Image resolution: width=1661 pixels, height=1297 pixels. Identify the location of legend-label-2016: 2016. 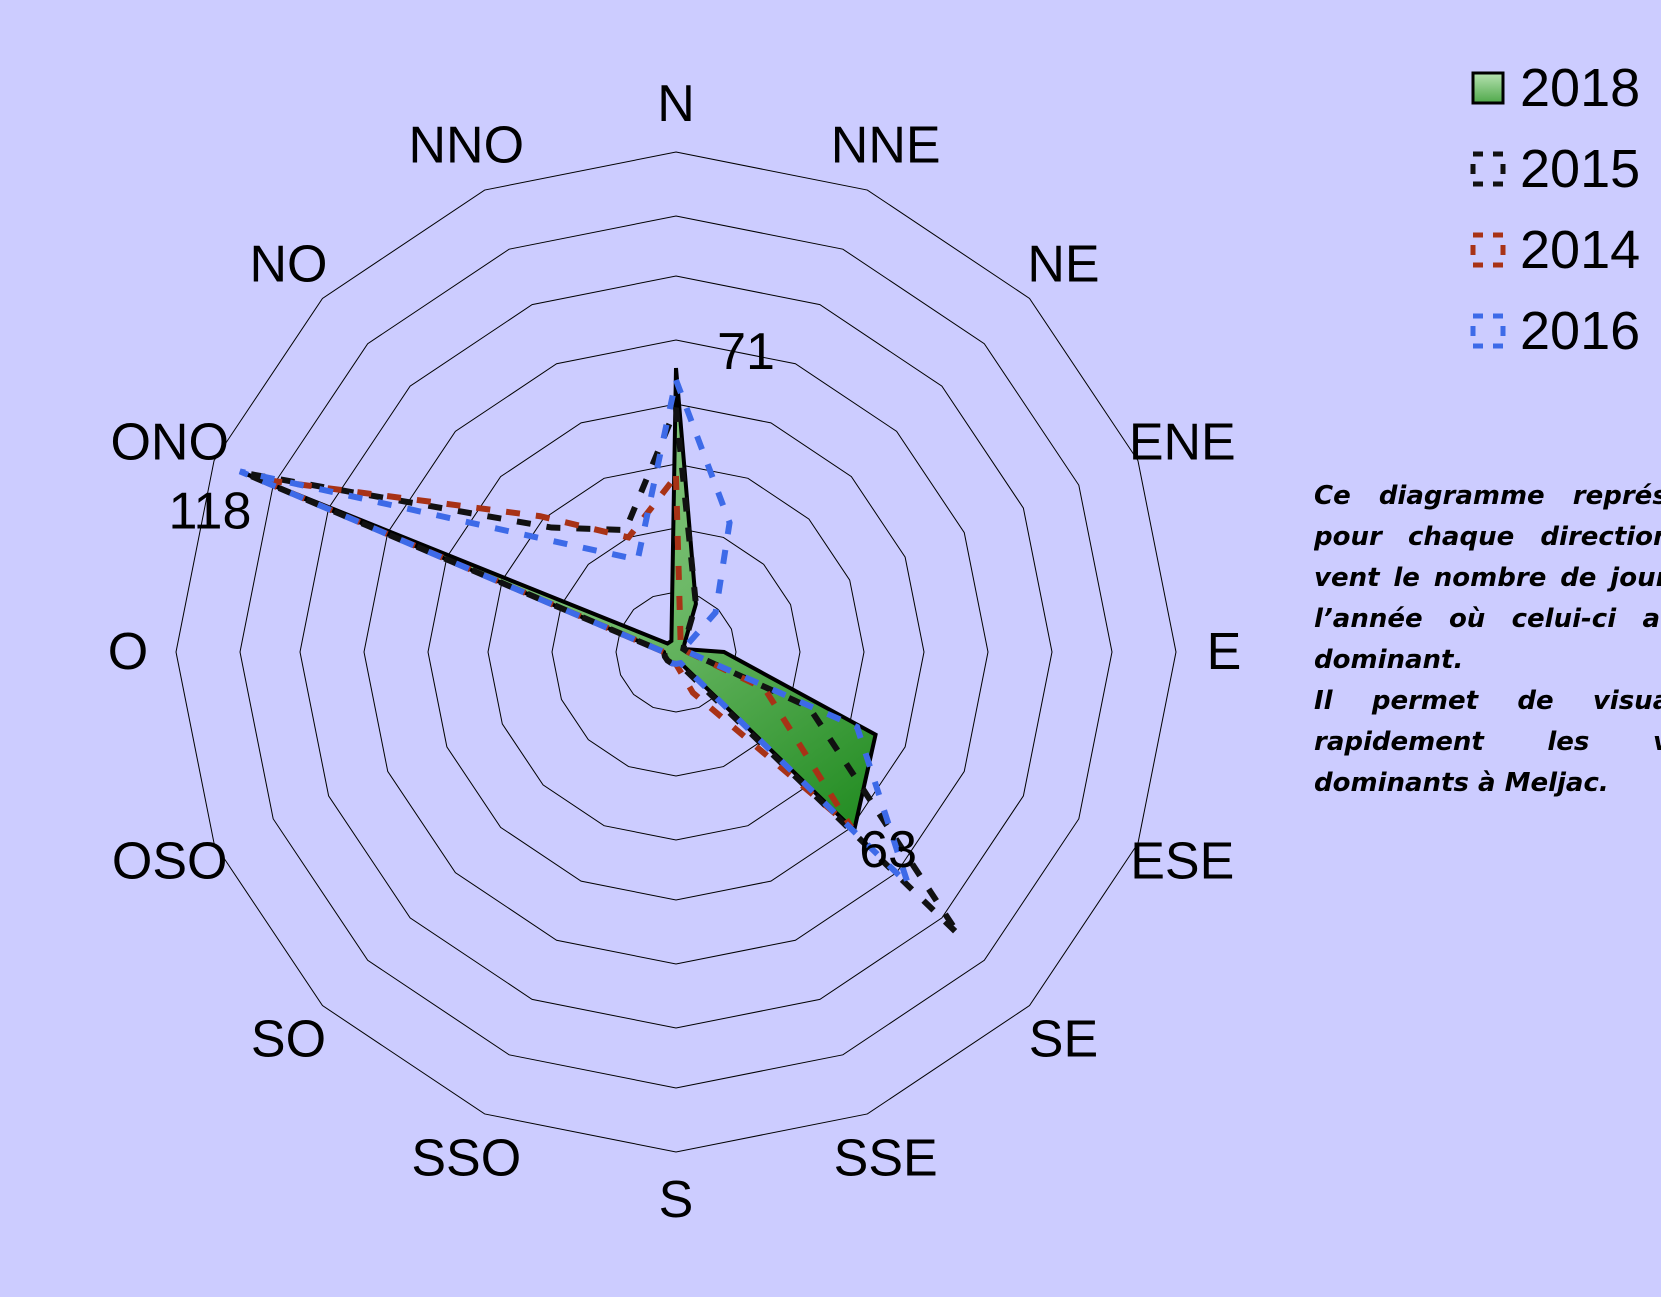
(1580, 331).